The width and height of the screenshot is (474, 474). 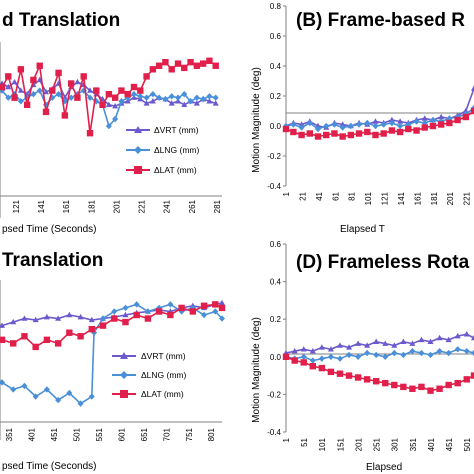 I want to click on x-tick-label: 1, so click(x=286, y=439).